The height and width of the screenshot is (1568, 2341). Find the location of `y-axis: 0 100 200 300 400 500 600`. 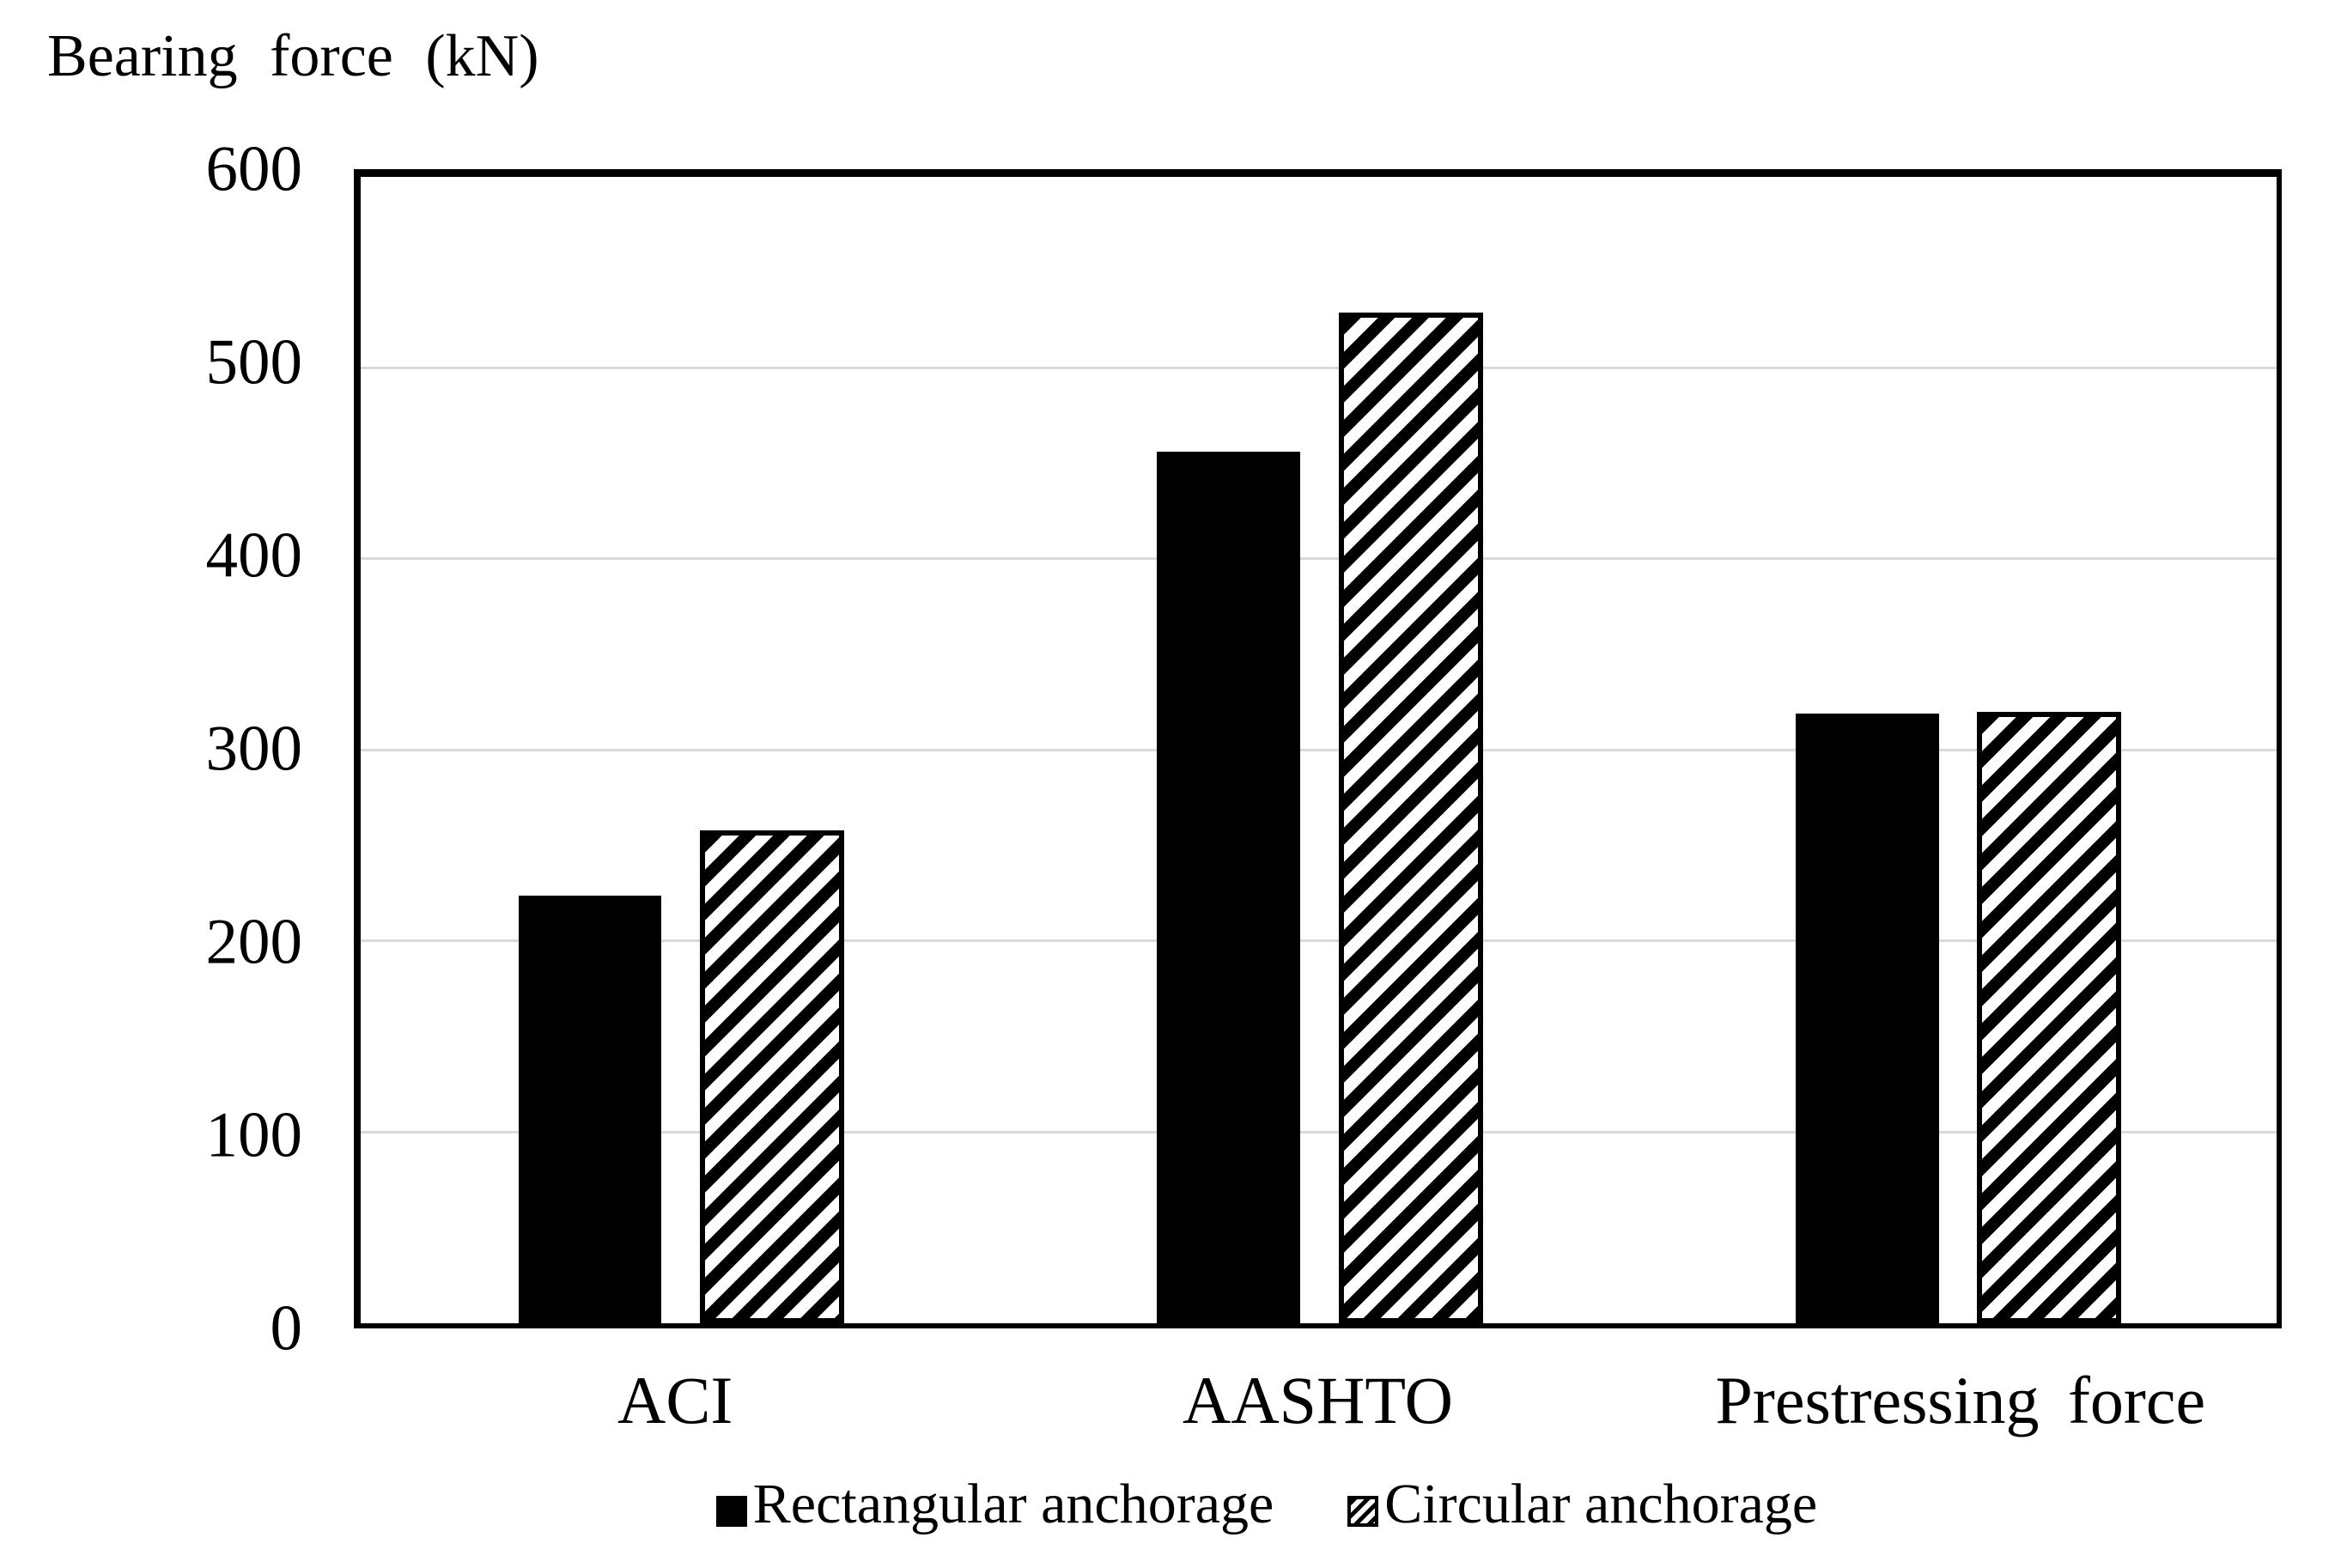

y-axis: 0 100 200 300 400 500 600 is located at coordinates (151, 749).